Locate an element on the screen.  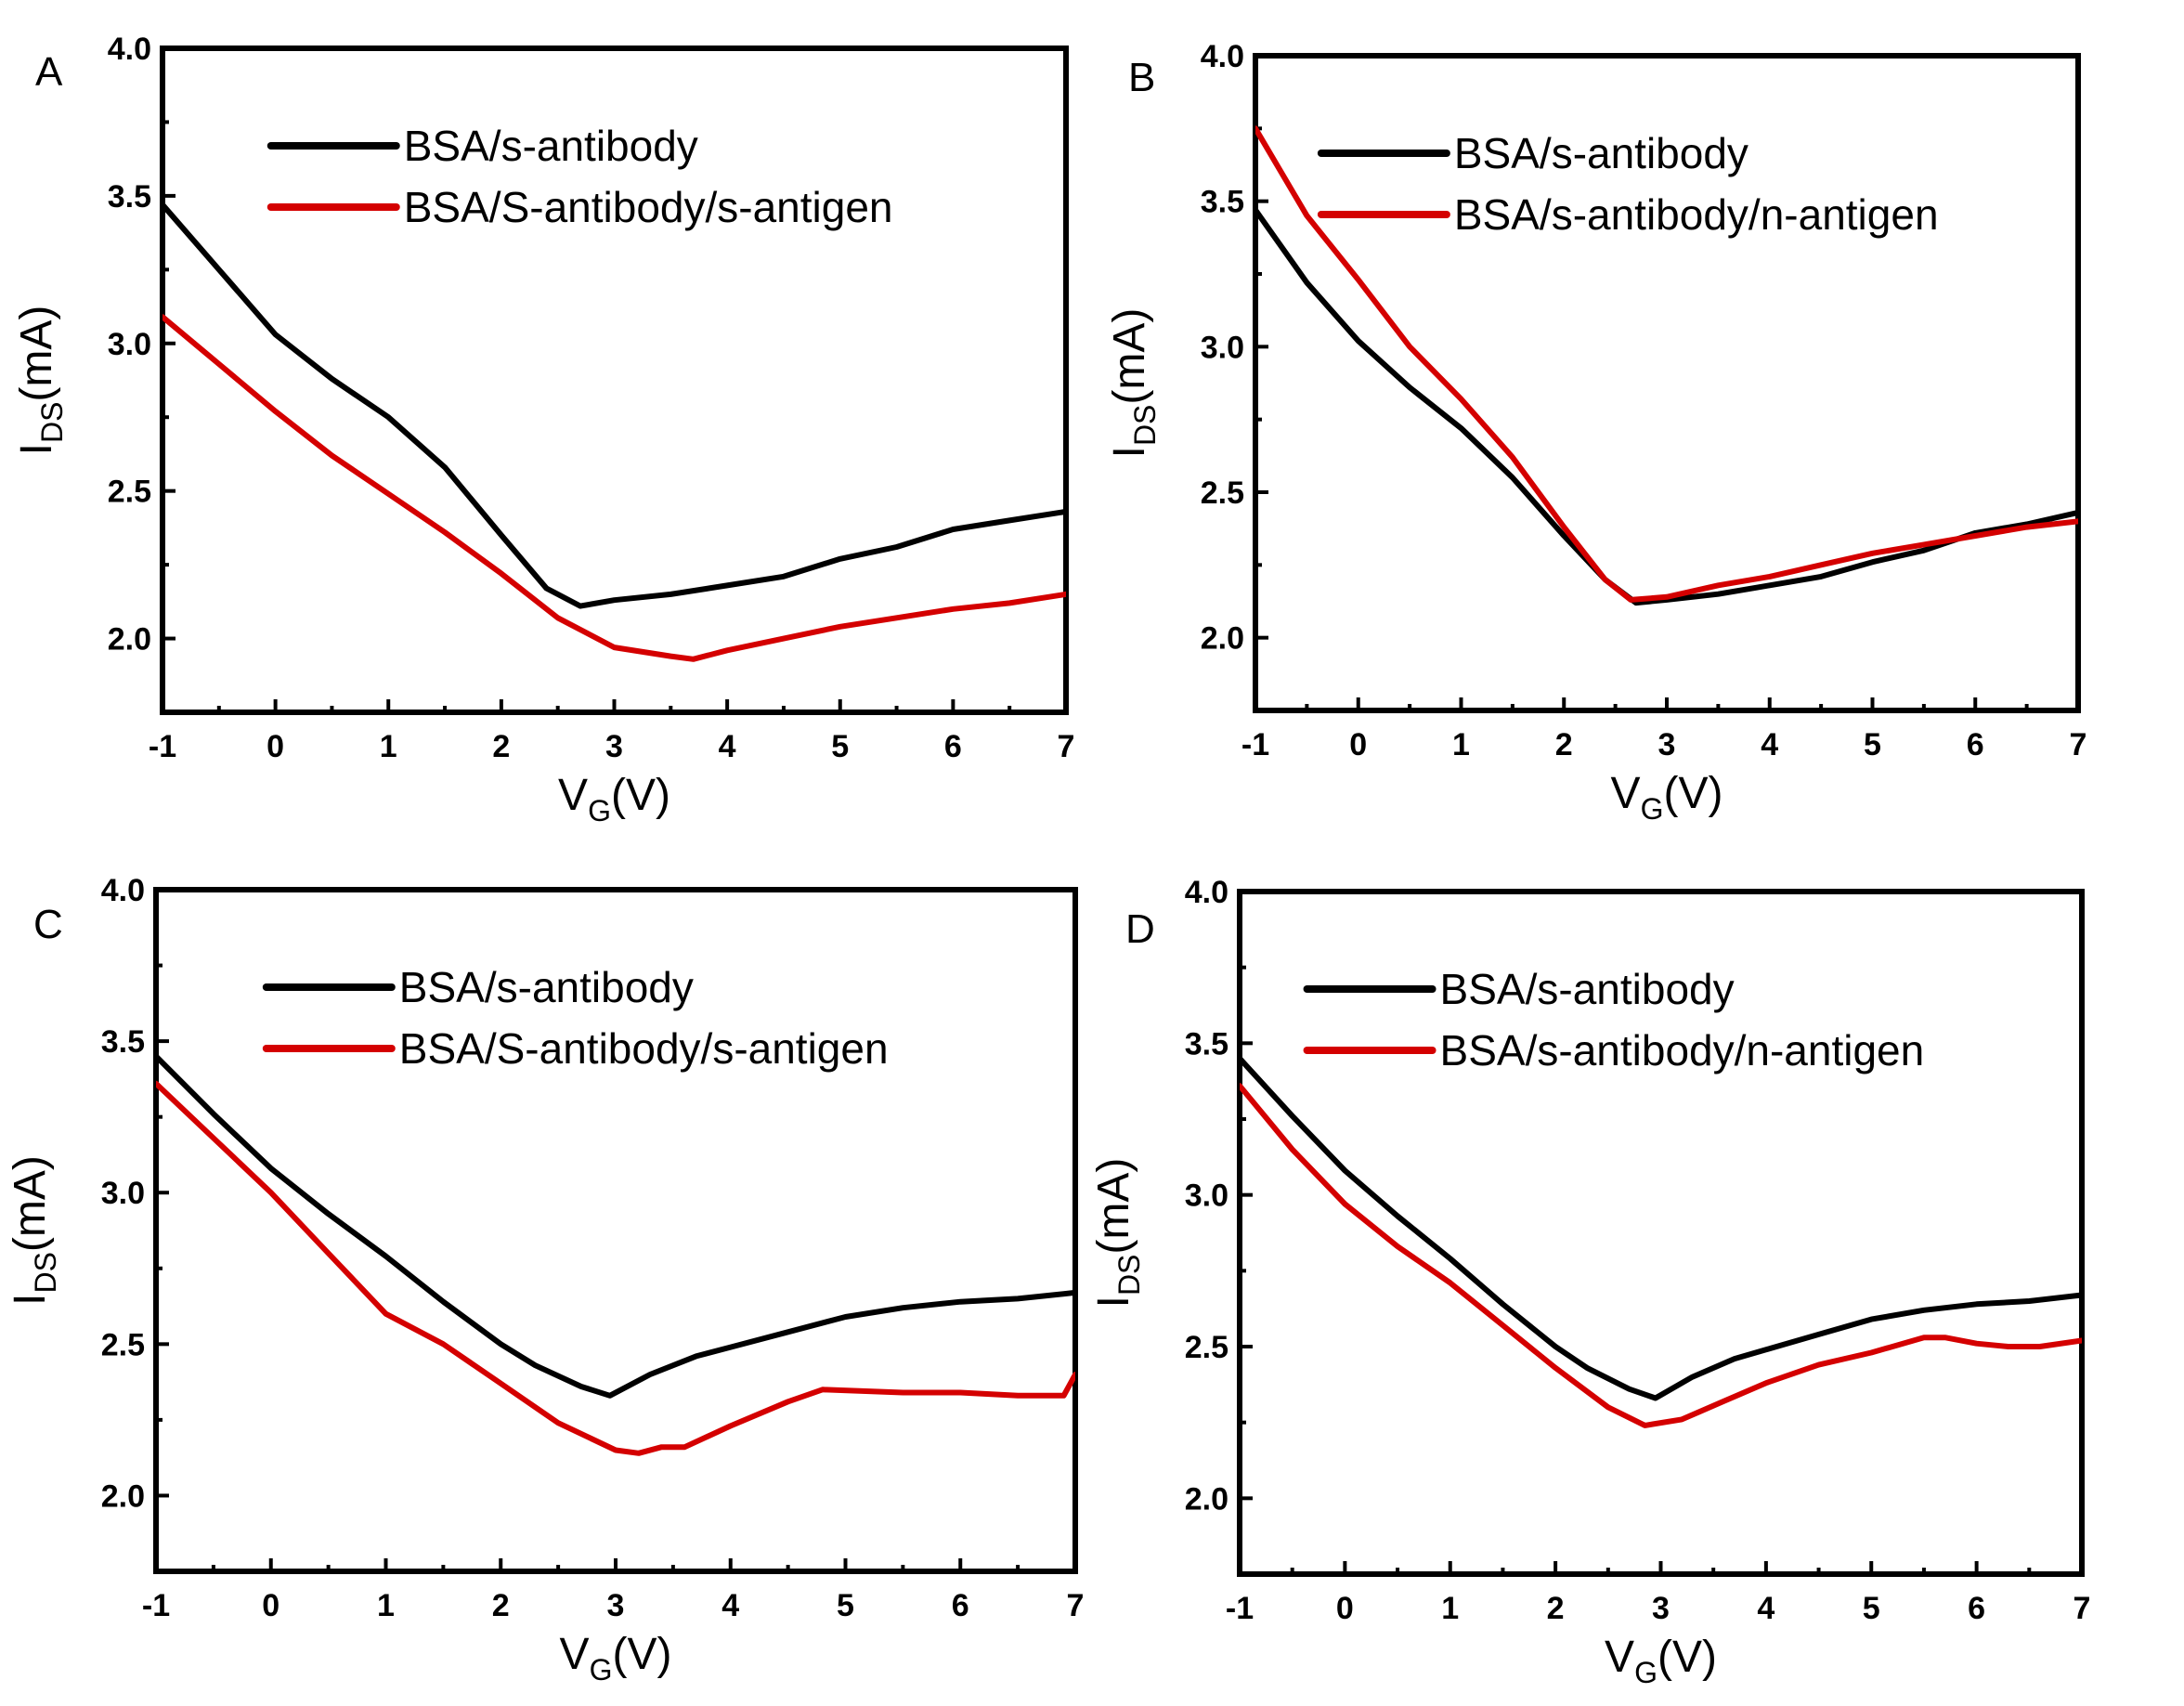
legend-label: BSA/S-antibody/s-antigen is located at coordinates (648, 207).